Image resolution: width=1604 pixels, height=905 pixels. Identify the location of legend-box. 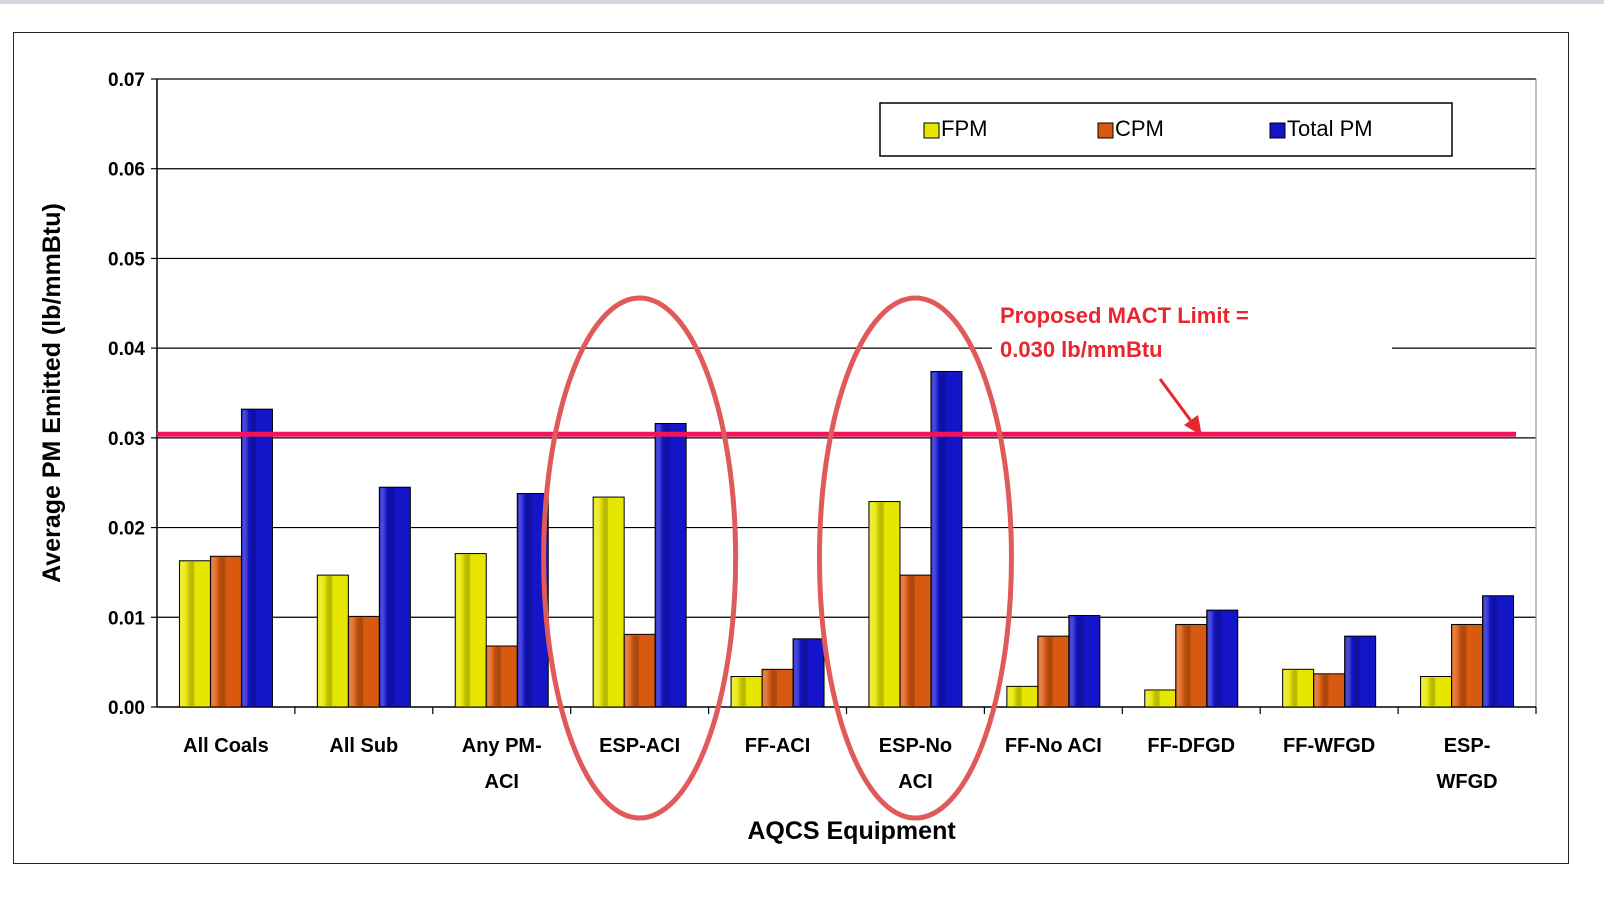
(1166, 129).